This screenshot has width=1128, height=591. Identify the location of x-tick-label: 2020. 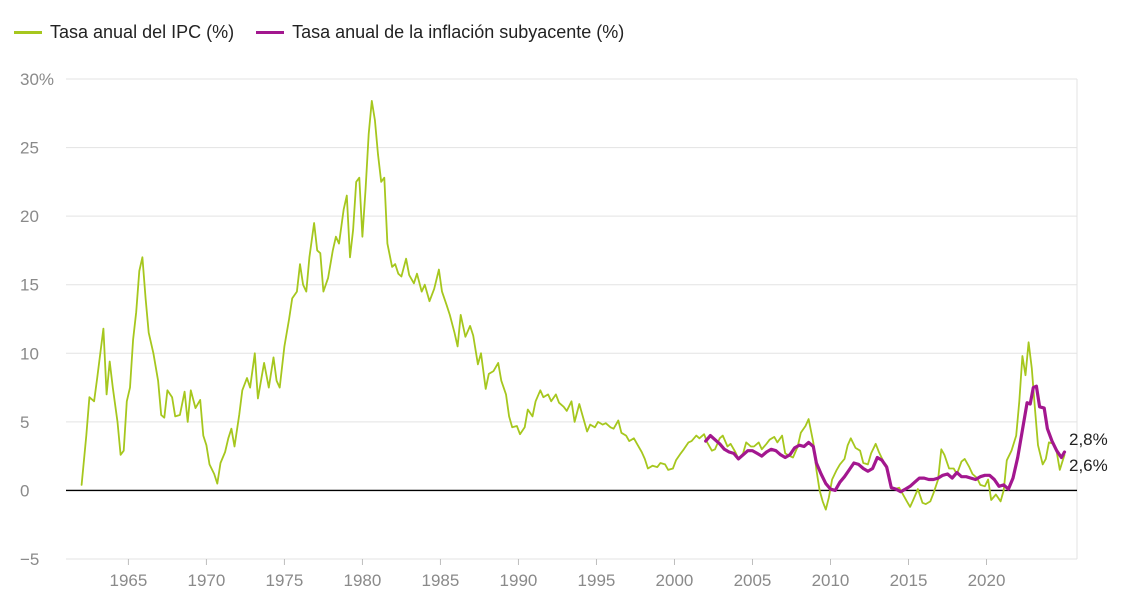
(987, 580).